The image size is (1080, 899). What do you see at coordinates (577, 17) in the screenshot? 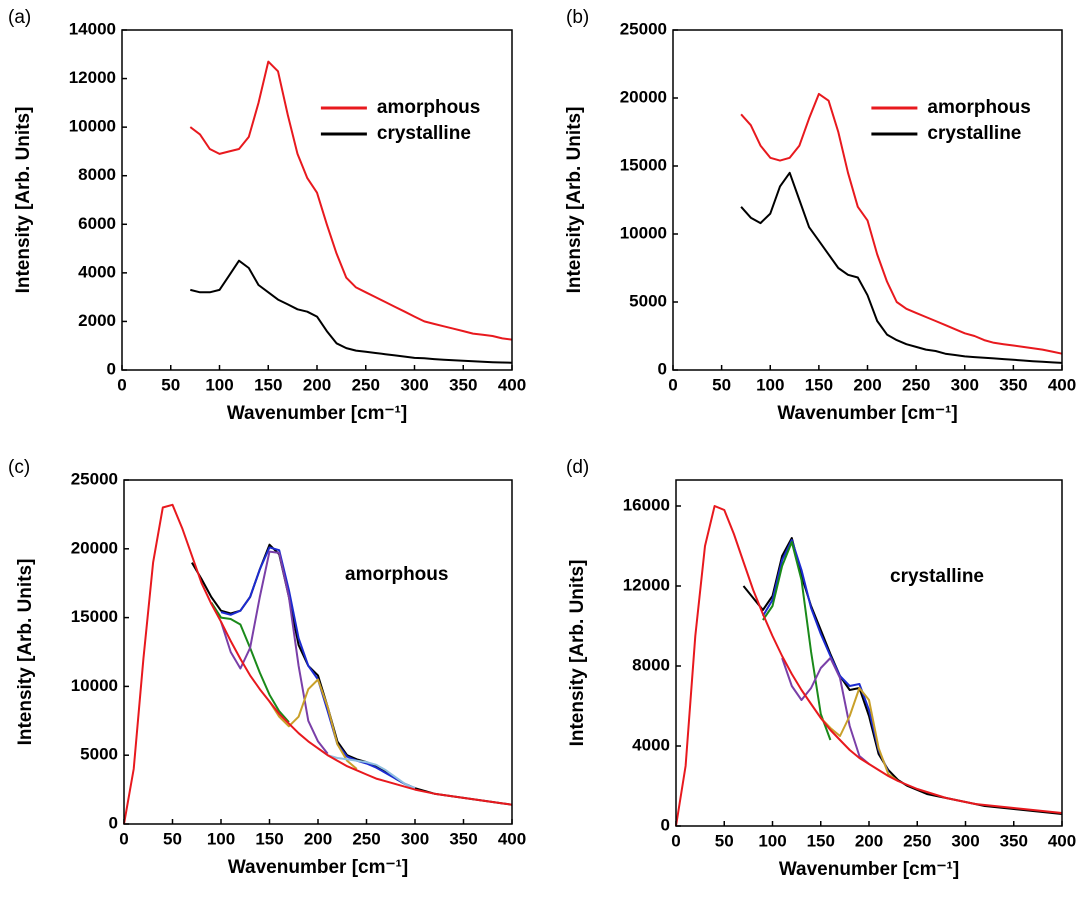
I see `panel-label: (b)` at bounding box center [577, 17].